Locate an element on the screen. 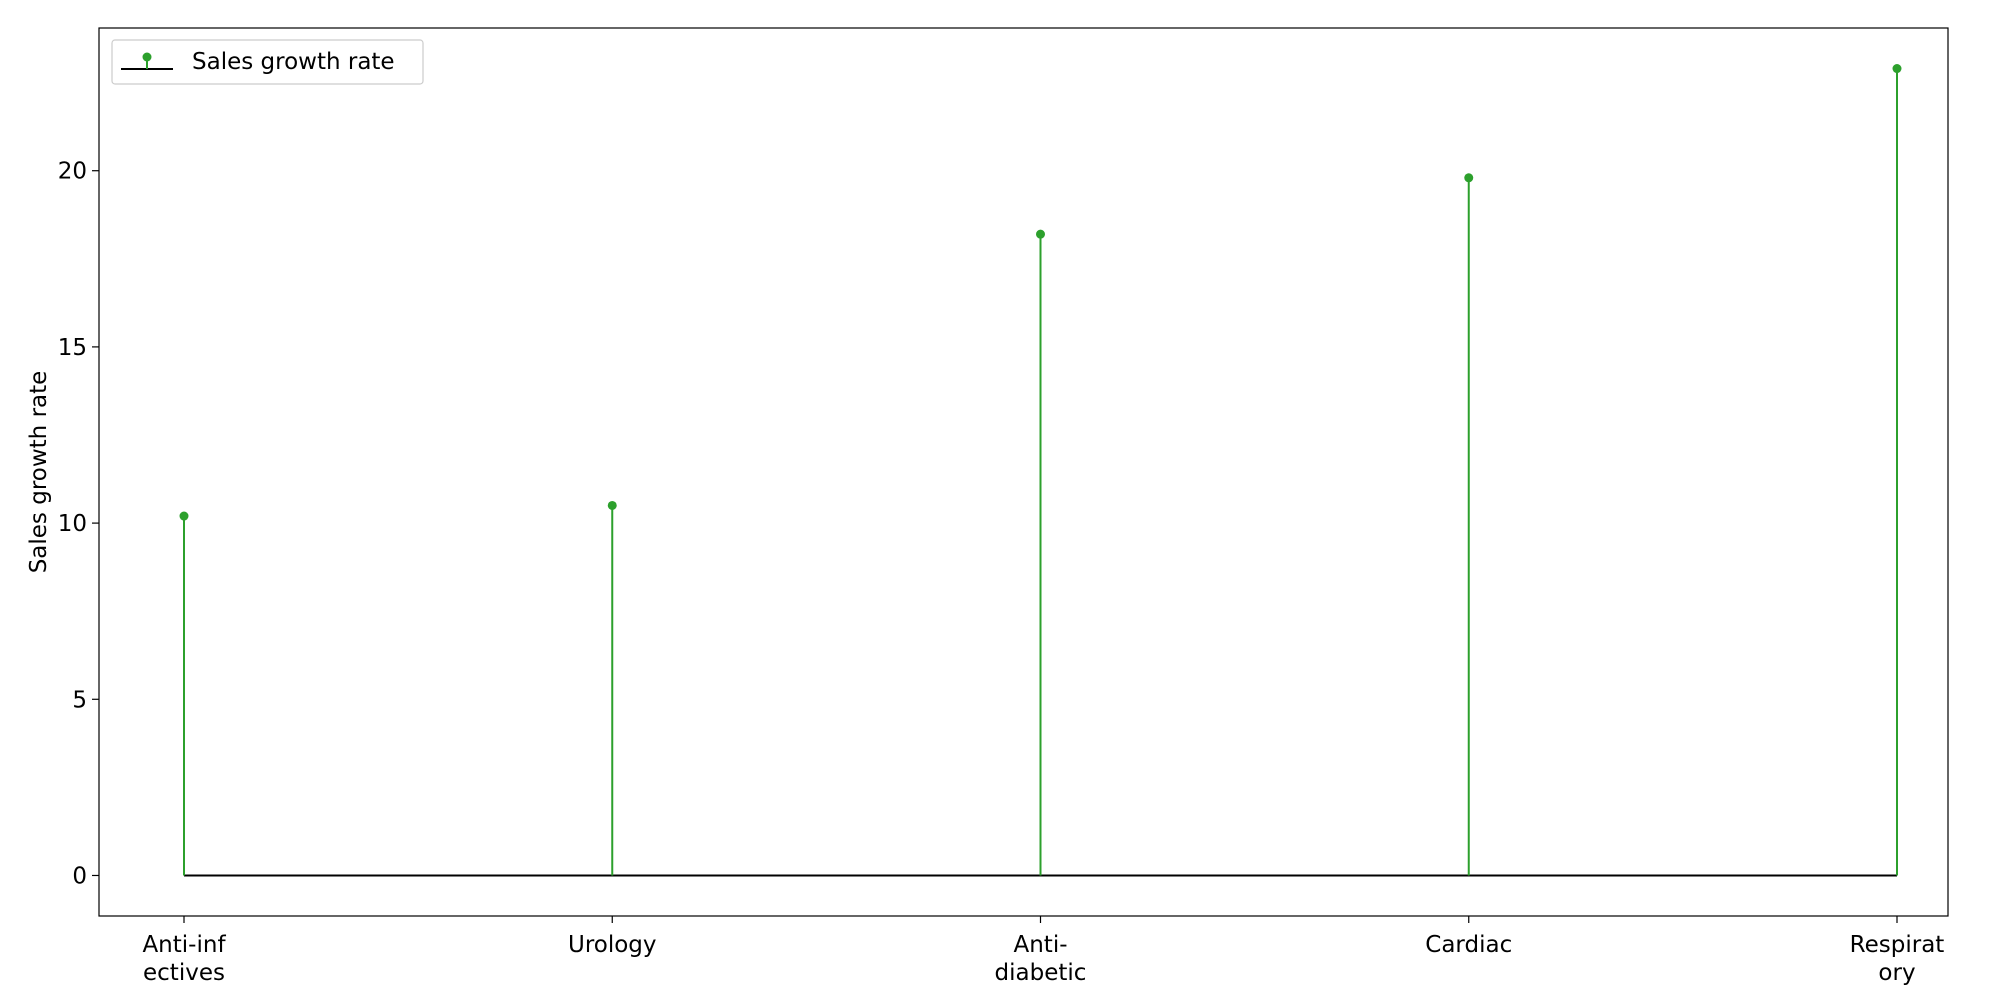 The width and height of the screenshot is (2000, 1000). y-axis: 0 5 10 15 20 is located at coordinates (78, 524).